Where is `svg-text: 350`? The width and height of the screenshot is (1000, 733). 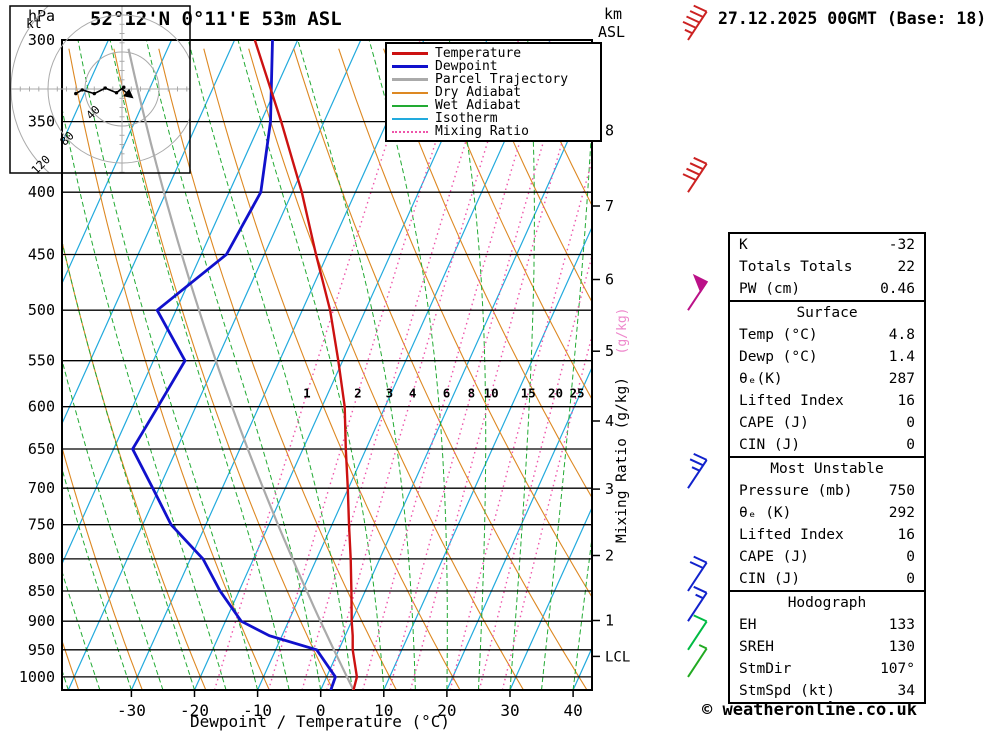
svg-text: 350 is located at coordinates (41, 122).